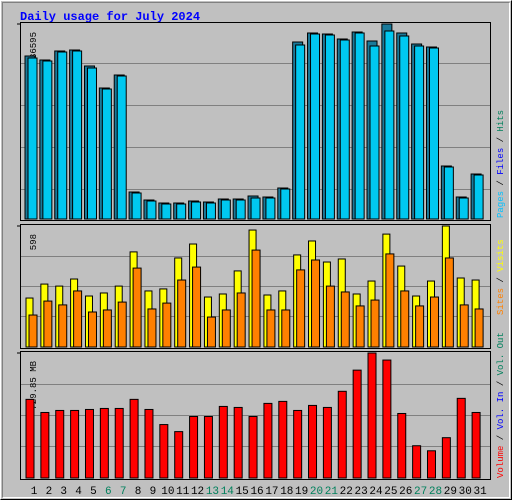 Image resolution: width=512 pixels, height=500 pixels. I want to click on x-tick-label: 26, so click(405, 492).